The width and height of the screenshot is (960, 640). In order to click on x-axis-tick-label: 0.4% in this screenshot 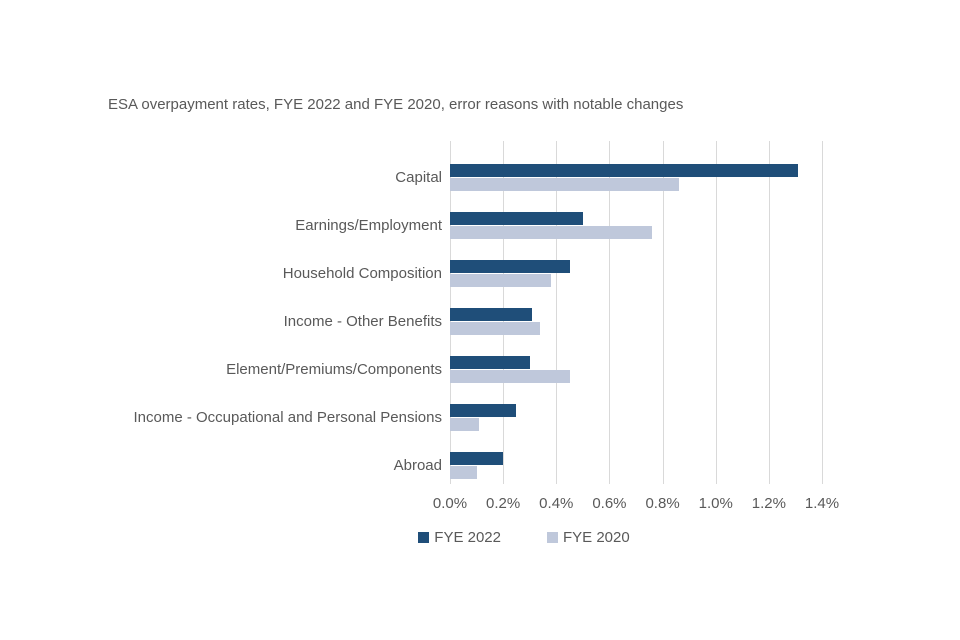, I will do `click(556, 503)`.